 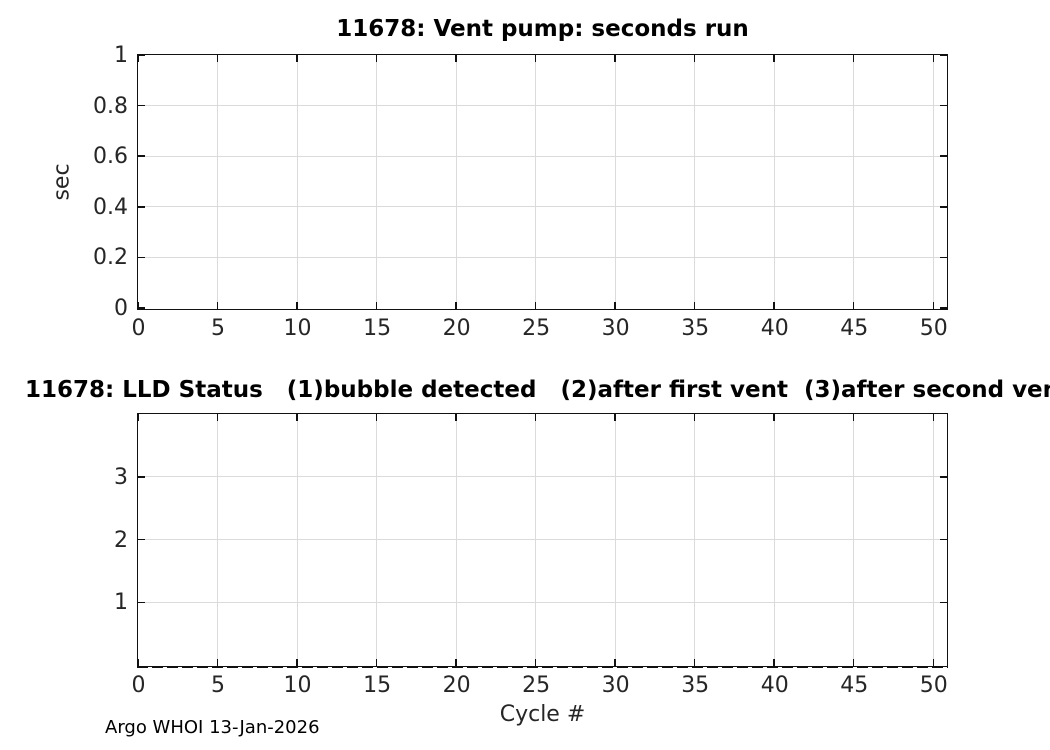 I want to click on y-tick-label: 0.8, so click(x=110, y=106).